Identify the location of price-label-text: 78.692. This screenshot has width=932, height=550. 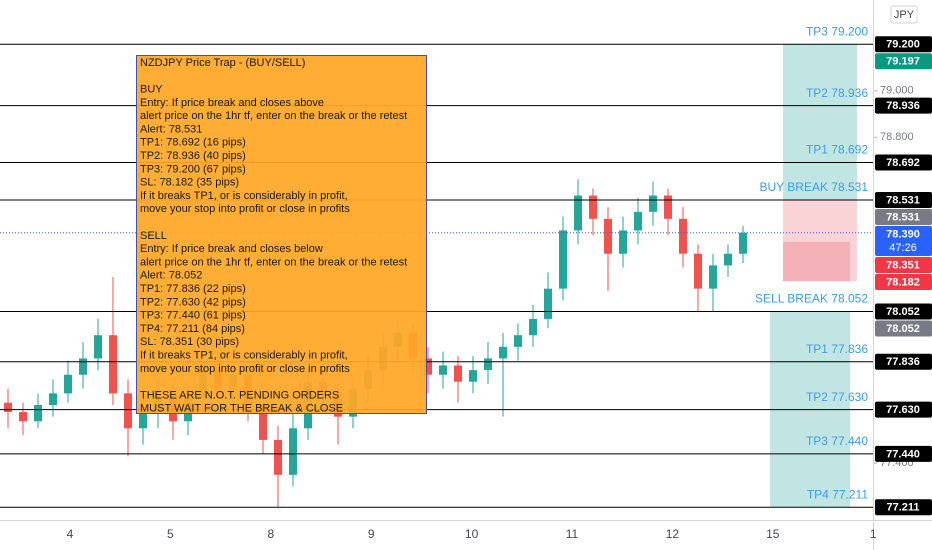
(903, 163).